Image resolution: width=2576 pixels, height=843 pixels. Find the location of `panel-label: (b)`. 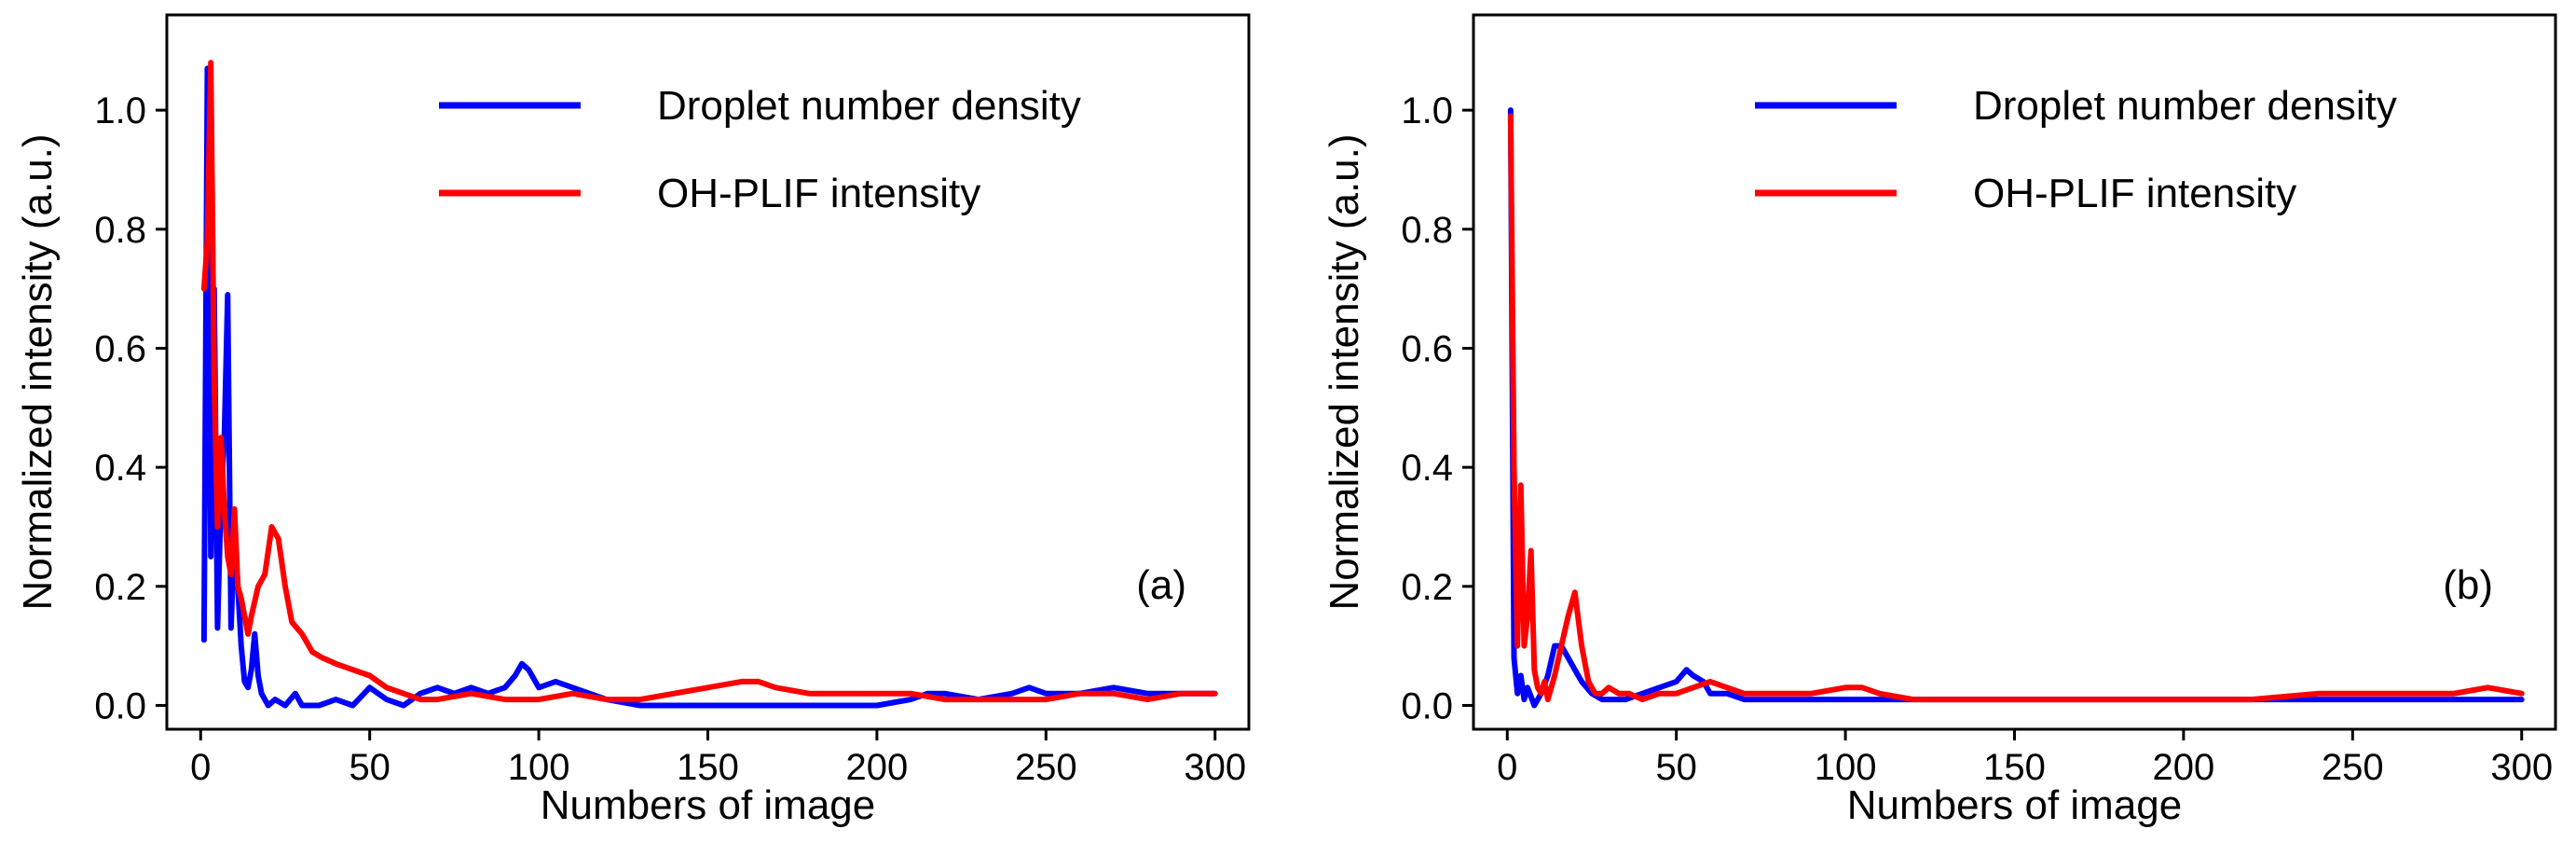

panel-label: (b) is located at coordinates (2468, 585).